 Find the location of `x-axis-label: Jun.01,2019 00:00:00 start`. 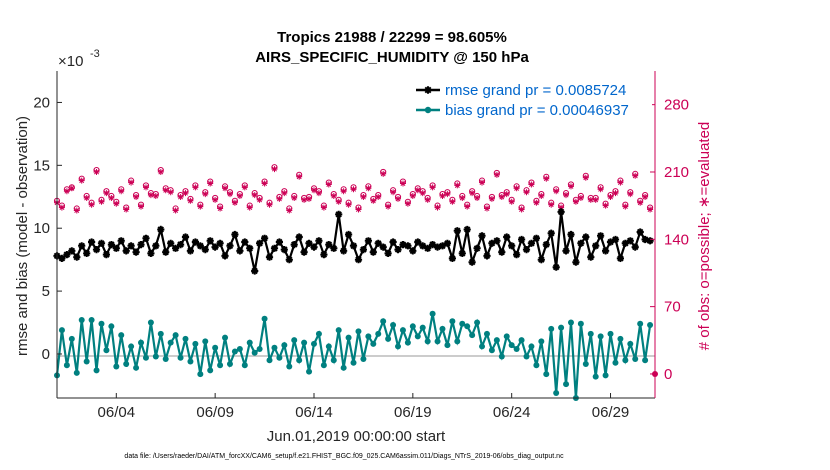

x-axis-label: Jun.01,2019 00:00:00 start is located at coordinates (356, 436).